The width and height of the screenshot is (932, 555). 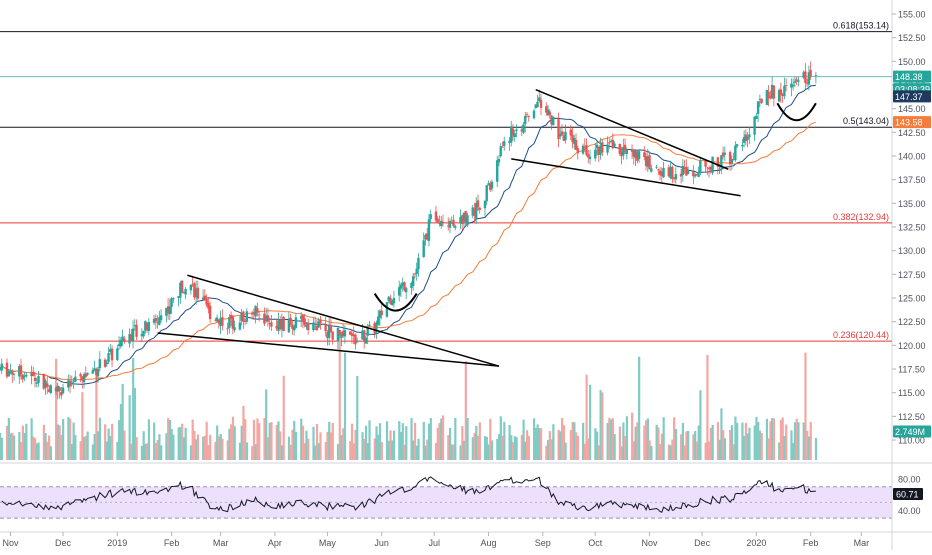 I want to click on price-tick-label: 122.50, so click(x=912, y=322).